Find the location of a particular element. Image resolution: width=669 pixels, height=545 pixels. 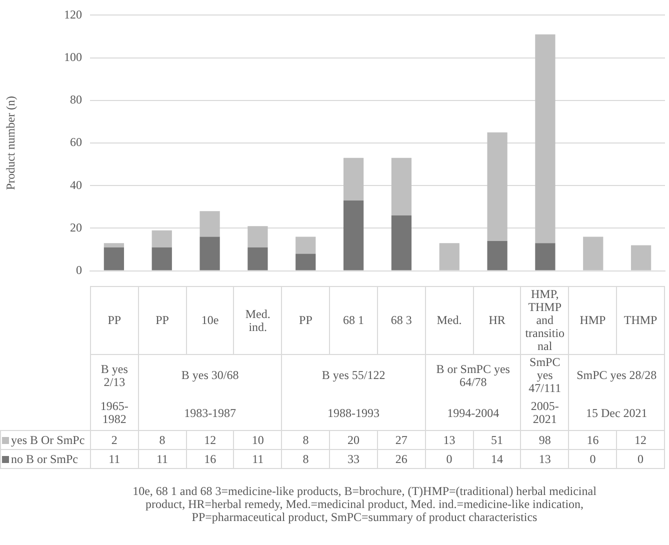

data-label: 98 is located at coordinates (544, 440).